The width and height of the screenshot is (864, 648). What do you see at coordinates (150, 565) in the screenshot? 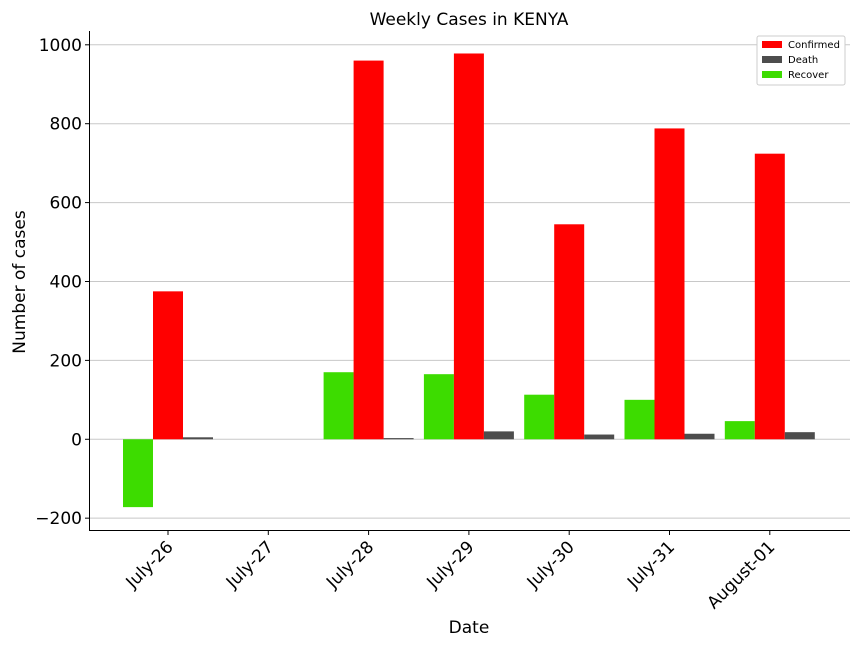
I see `x-tick-label: July-26` at bounding box center [150, 565].